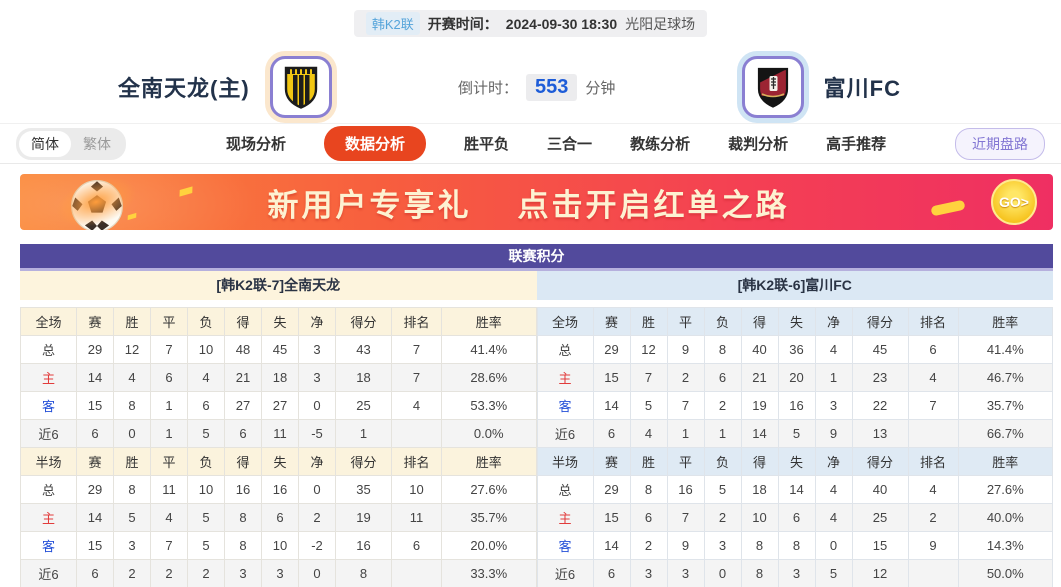 This screenshot has height=587, width=1061. What do you see at coordinates (363, 461) in the screenshot?
I see `column-header: 得分` at bounding box center [363, 461].